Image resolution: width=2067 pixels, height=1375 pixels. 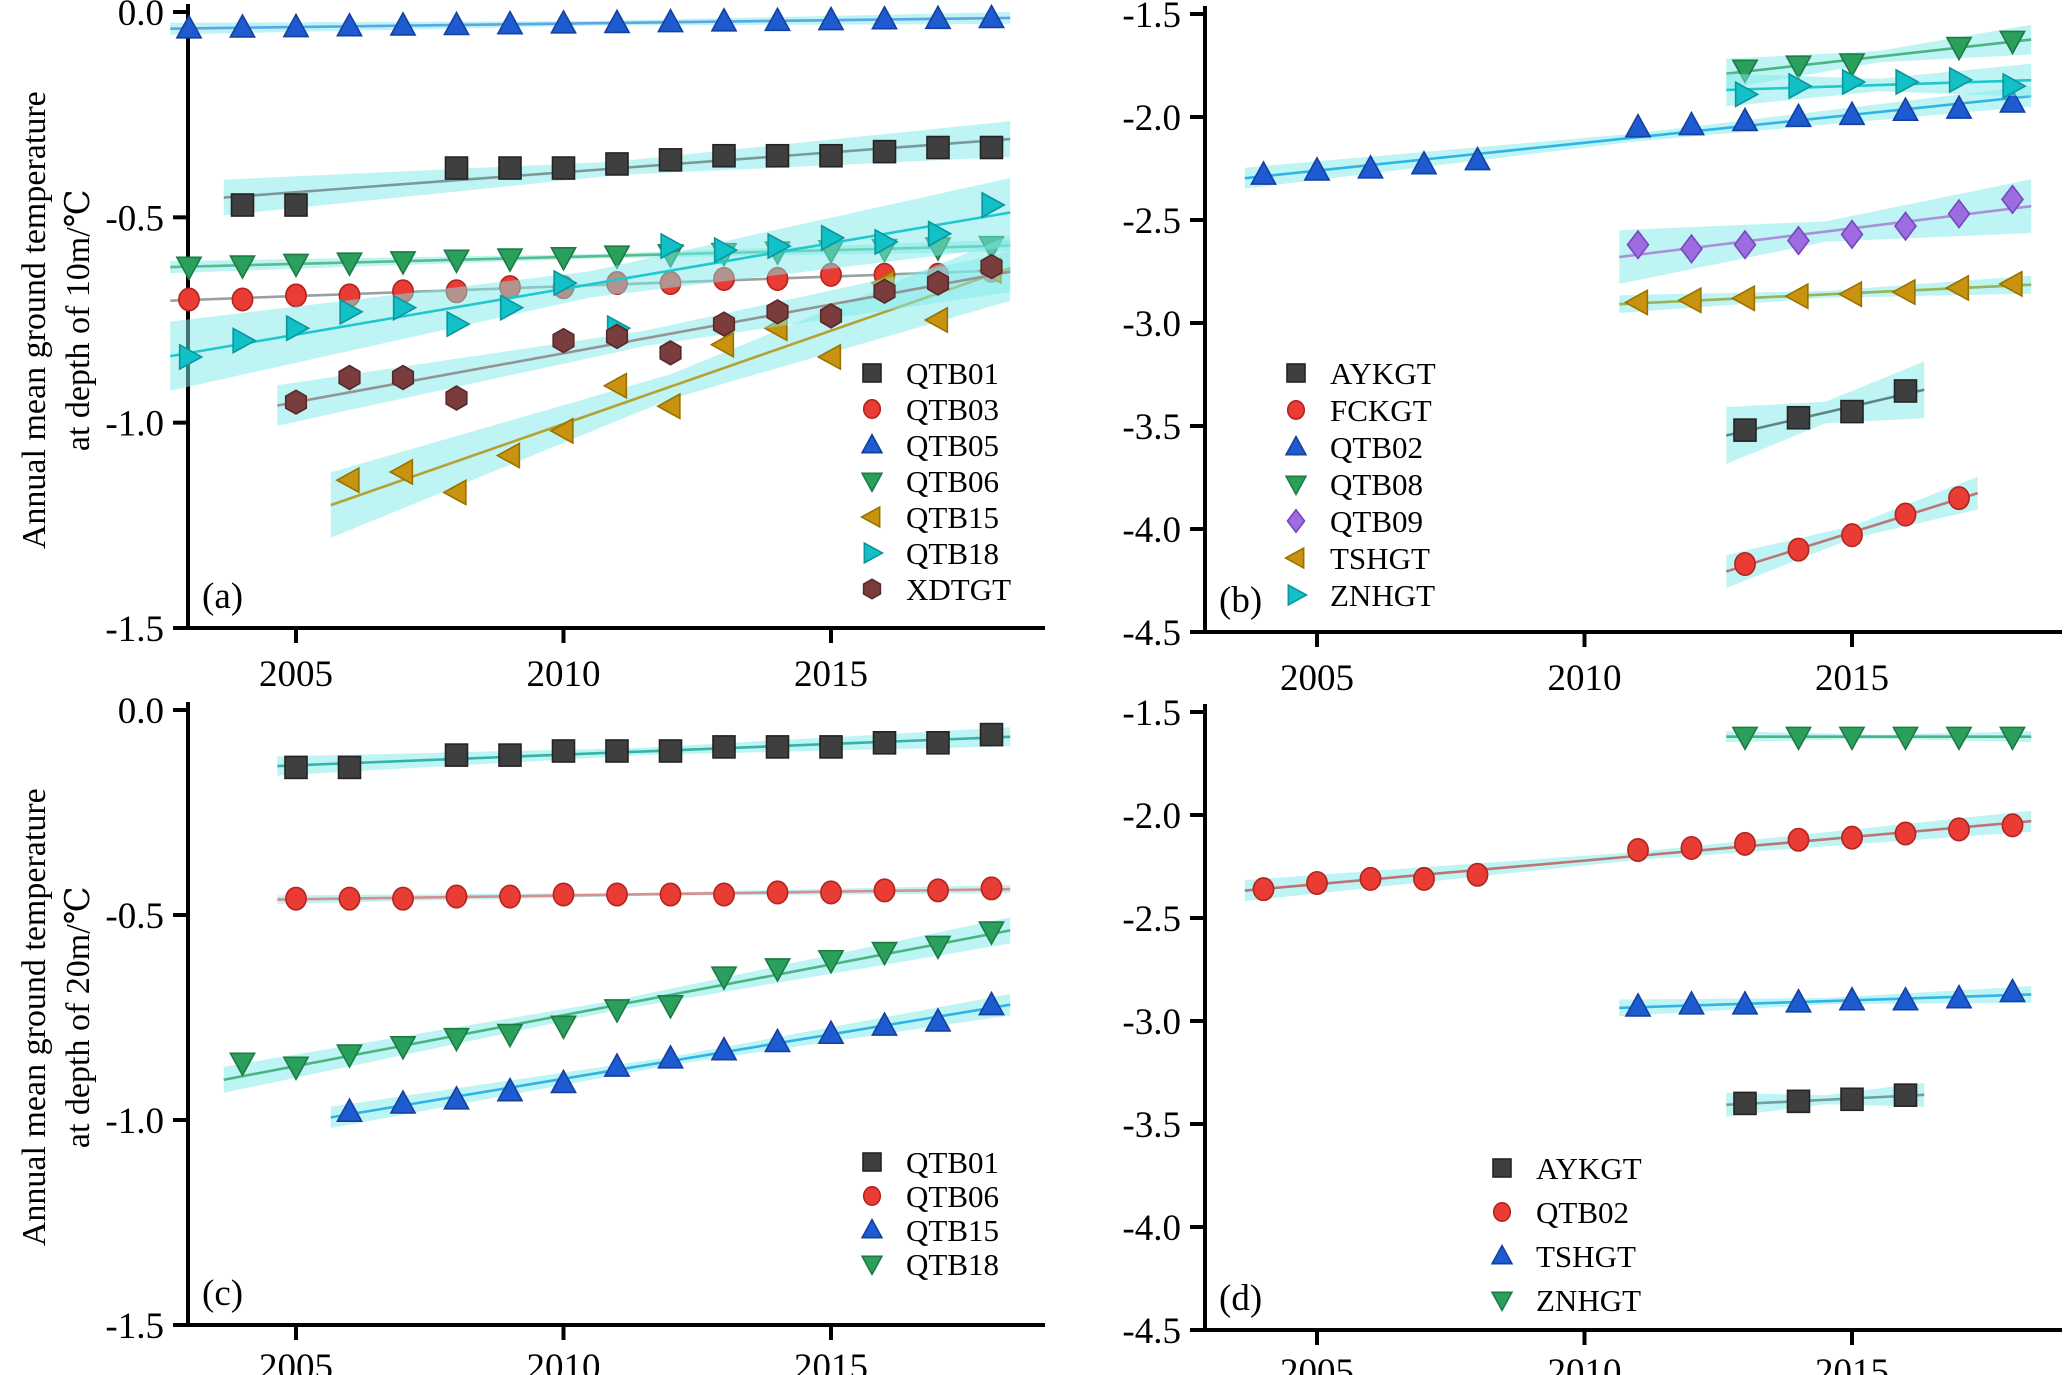 I want to click on legend-c-QTB06-label: QTB06, so click(x=952, y=1196).